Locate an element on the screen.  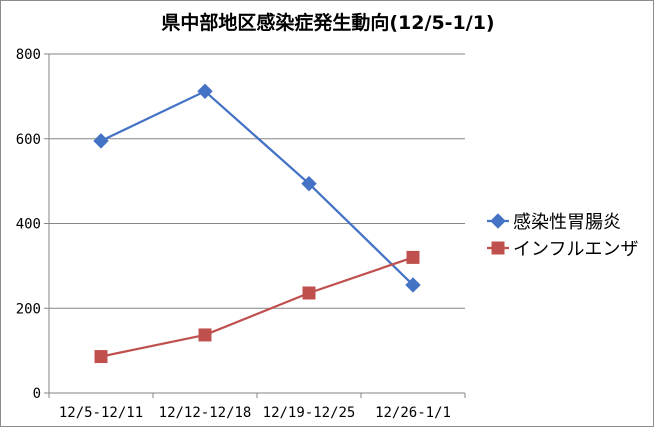
chart-title: 県中部地区感染症発生動向(12/5-1/1) is located at coordinates (327, 22).